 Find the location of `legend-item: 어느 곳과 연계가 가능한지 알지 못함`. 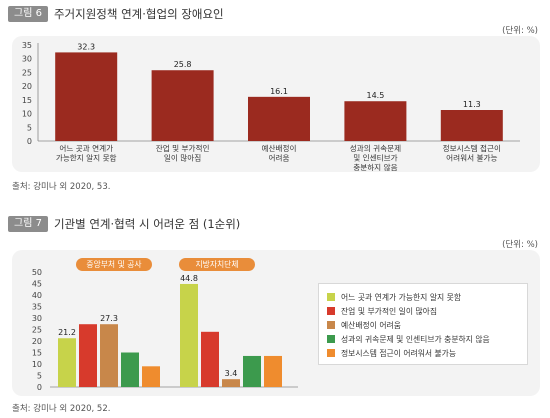

legend-item: 어느 곳과 연계가 가능한지 알지 못함 is located at coordinates (423, 297).